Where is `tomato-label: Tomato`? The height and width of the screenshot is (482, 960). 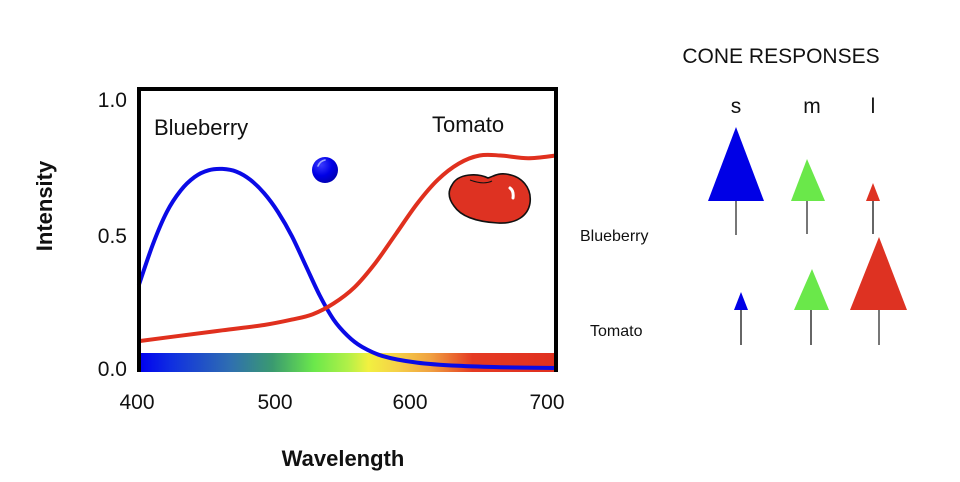
tomato-label: Tomato is located at coordinates (468, 124).